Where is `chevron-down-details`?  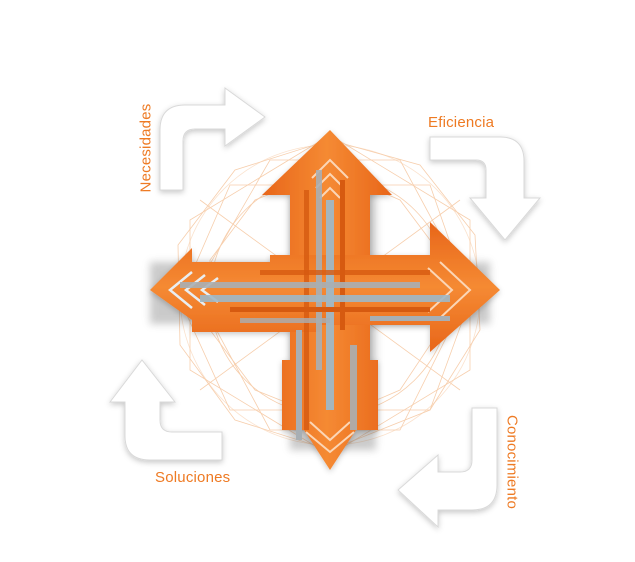
chevron-down-details is located at coordinates (330, 437).